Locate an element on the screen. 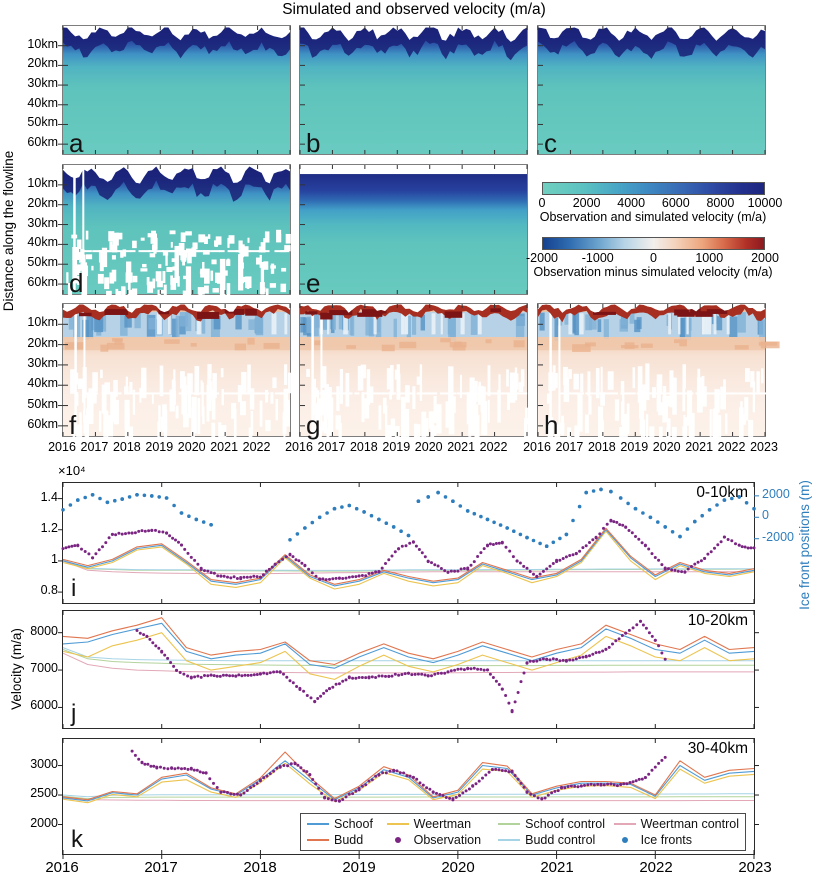  heatmap-panel-a: a is located at coordinates (174, 91).